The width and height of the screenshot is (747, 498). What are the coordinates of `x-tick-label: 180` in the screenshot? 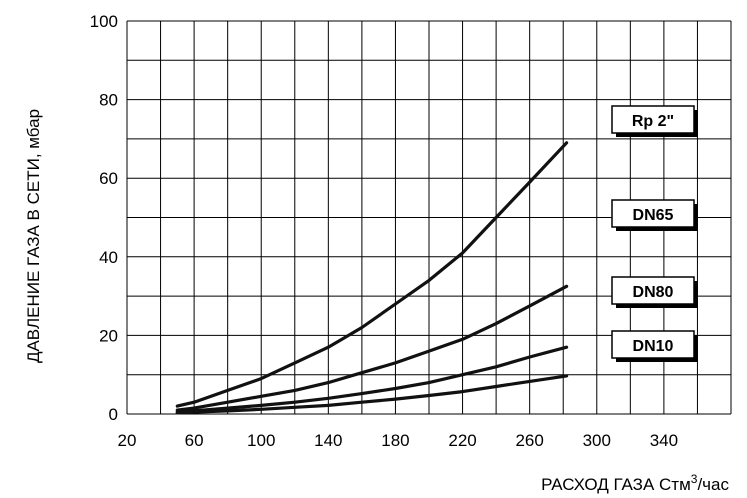 It's located at (395, 440).